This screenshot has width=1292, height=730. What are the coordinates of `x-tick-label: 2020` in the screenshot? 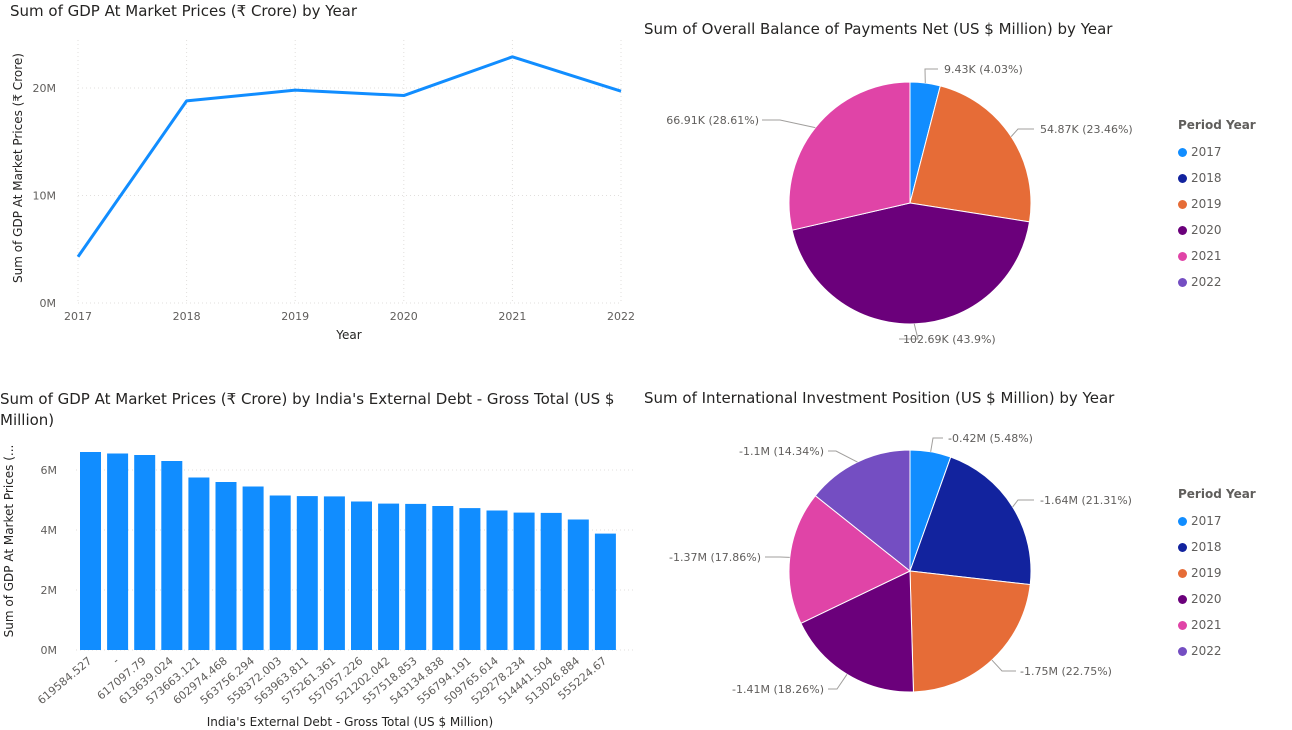 It's located at (404, 316).